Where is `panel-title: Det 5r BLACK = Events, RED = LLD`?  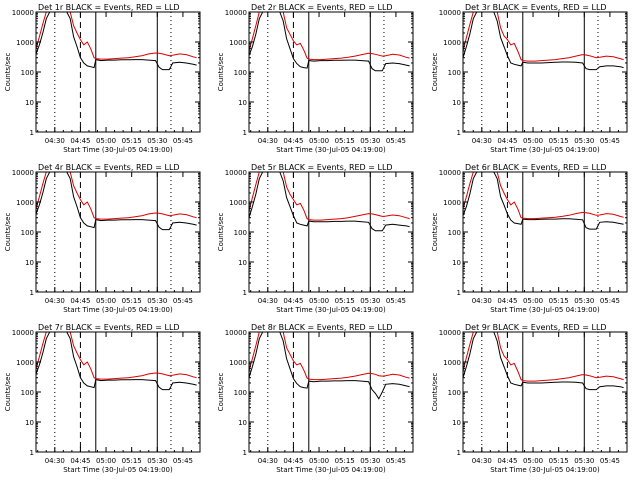
panel-title: Det 5r BLACK = Events, RED = LLD is located at coordinates (322, 167).